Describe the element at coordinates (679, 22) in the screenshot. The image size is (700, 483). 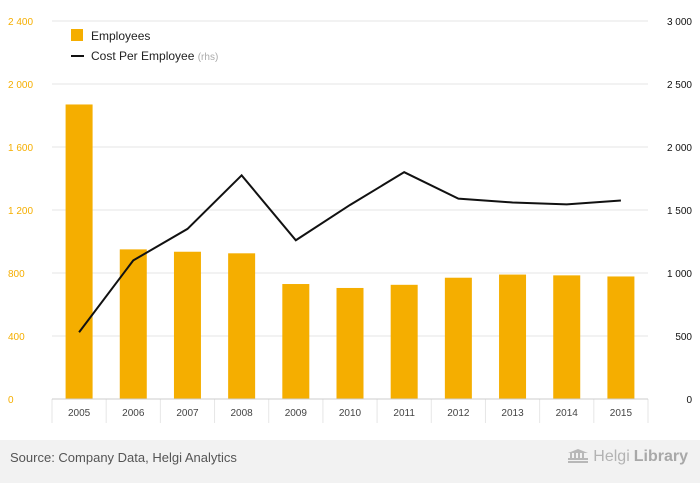
I see `right-tick-label: 3 000` at that location.